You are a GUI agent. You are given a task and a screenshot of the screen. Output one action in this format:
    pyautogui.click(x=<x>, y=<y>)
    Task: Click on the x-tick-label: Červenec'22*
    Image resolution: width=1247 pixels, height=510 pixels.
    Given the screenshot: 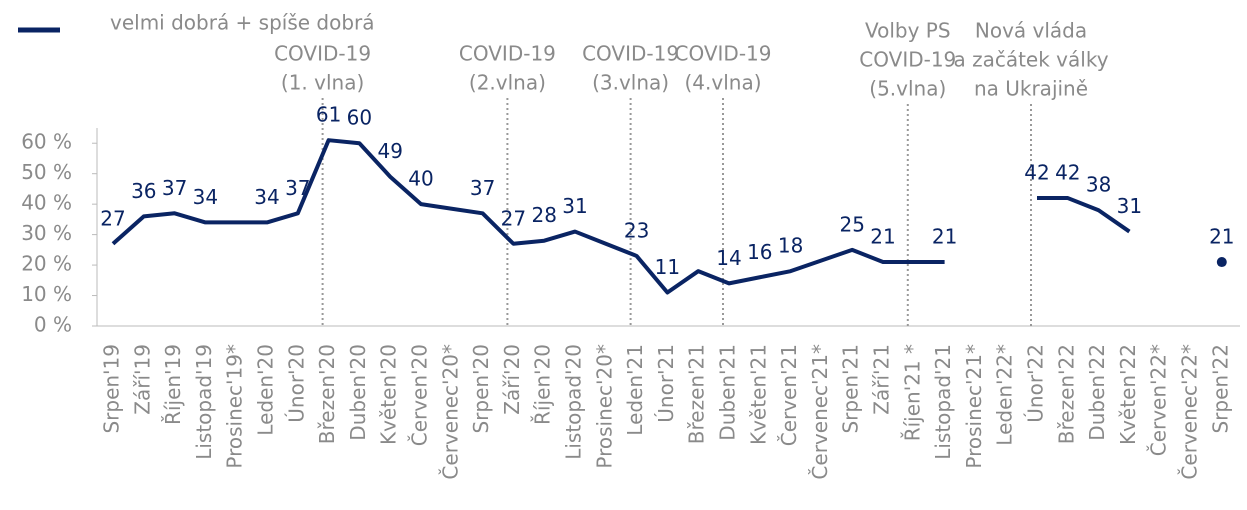 What is the action you would take?
    pyautogui.click(x=1190, y=412)
    